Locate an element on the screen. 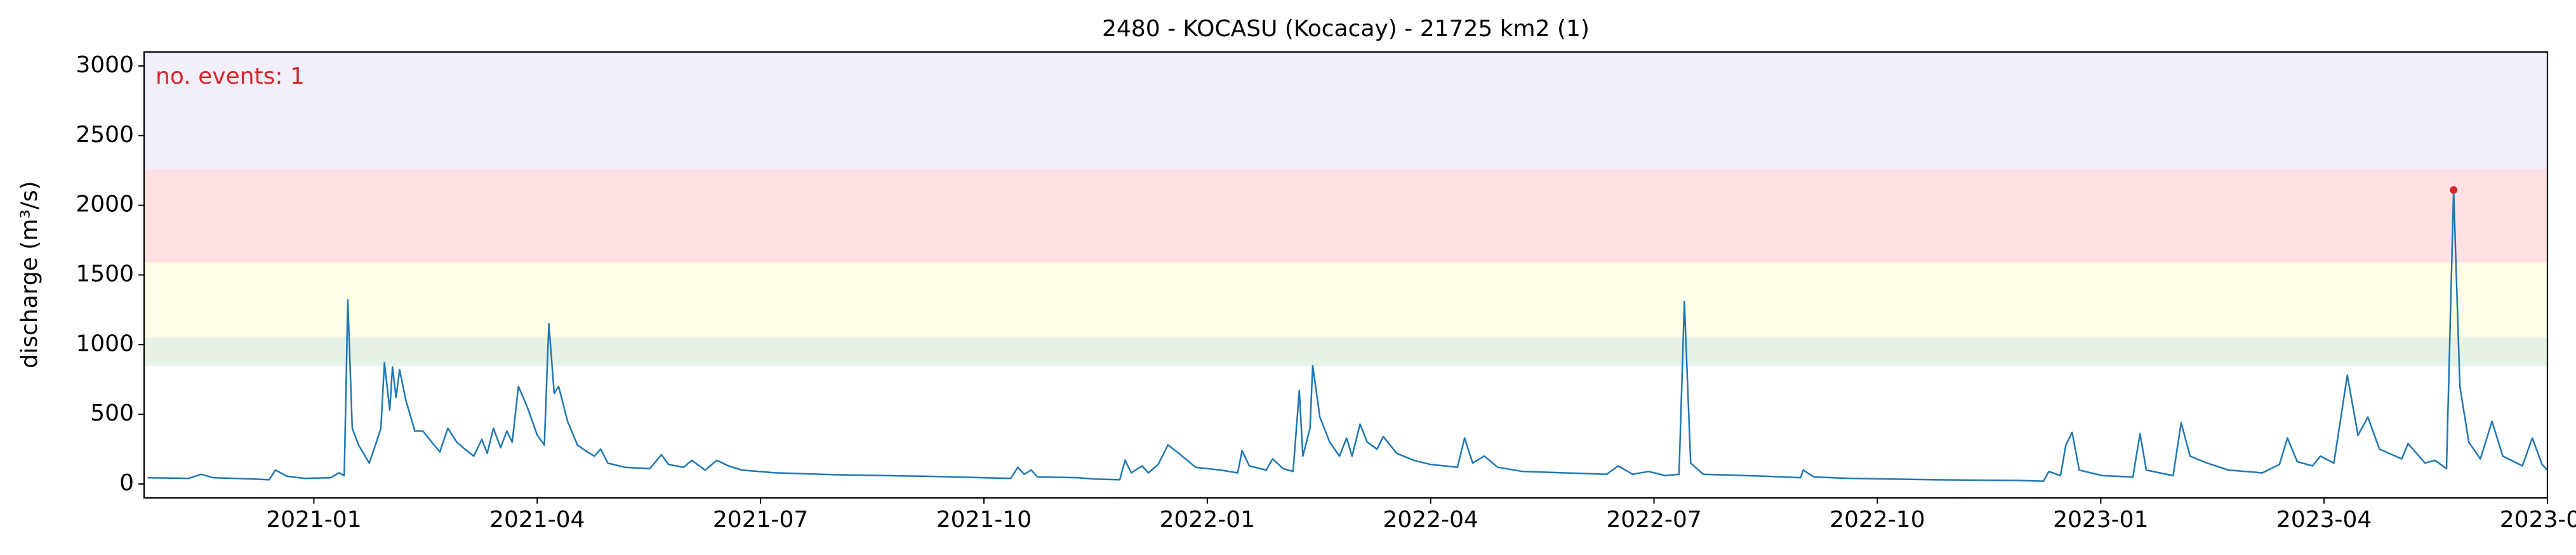 Image resolution: width=2576 pixels, height=555 pixels. x-tick-label: 2023-01 is located at coordinates (2100, 520).